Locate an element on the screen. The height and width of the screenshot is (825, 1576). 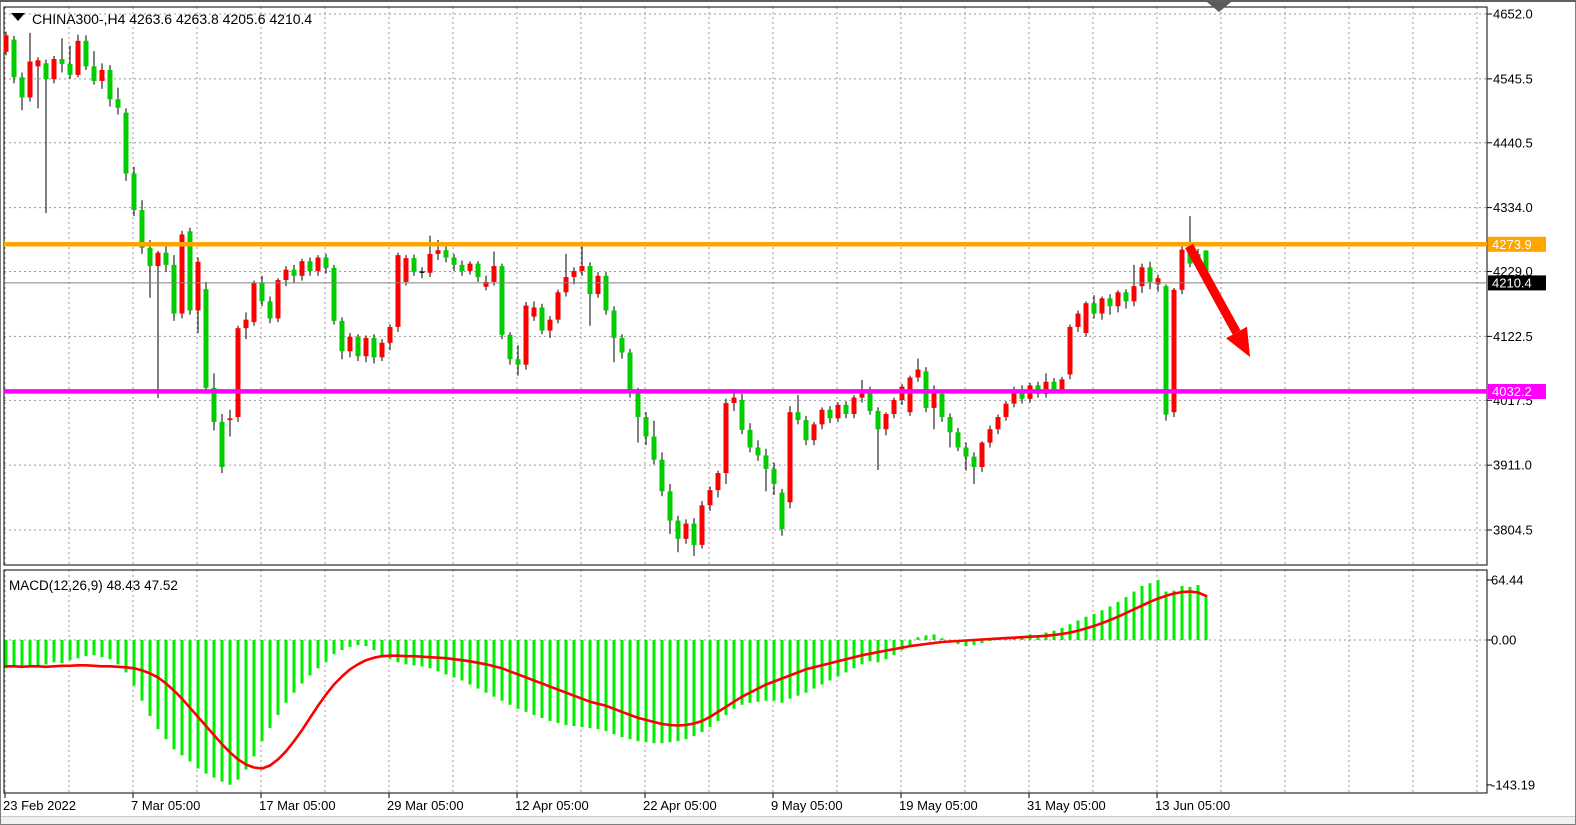
date-tick-label: 12 Apr 05:00 is located at coordinates (552, 805).